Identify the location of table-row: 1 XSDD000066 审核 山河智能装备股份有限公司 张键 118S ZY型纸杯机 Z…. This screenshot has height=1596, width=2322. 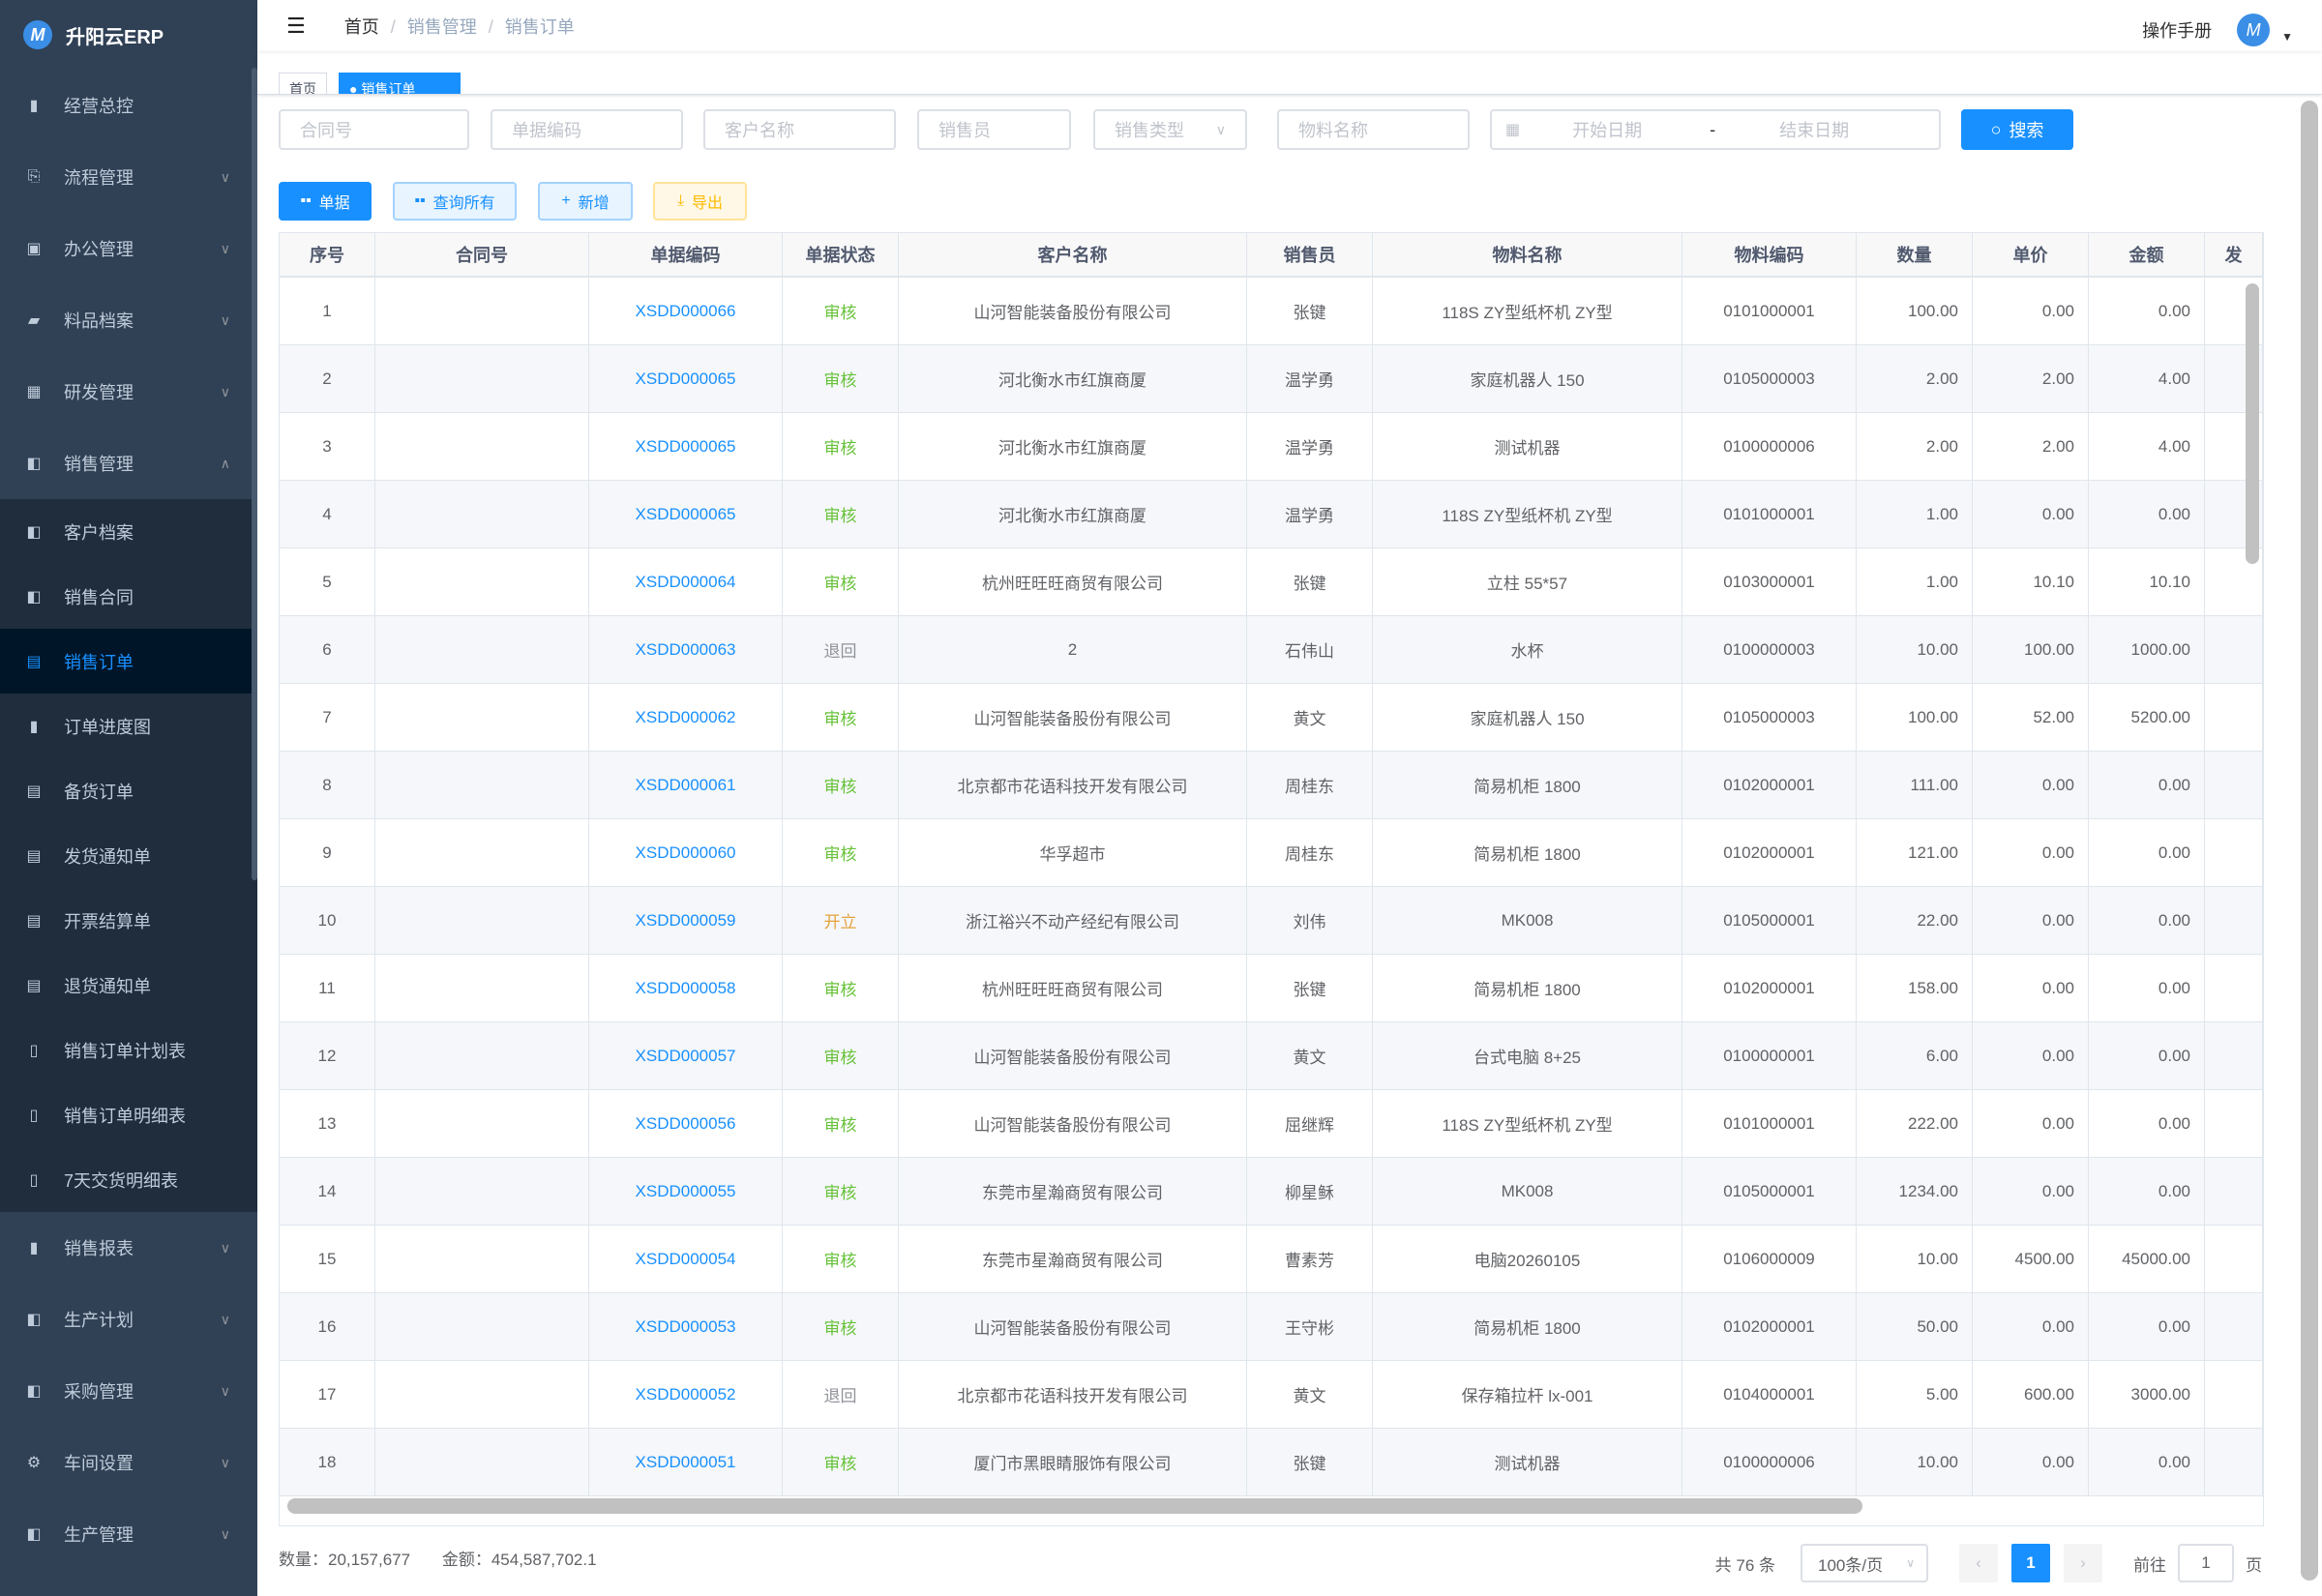
(1271, 311).